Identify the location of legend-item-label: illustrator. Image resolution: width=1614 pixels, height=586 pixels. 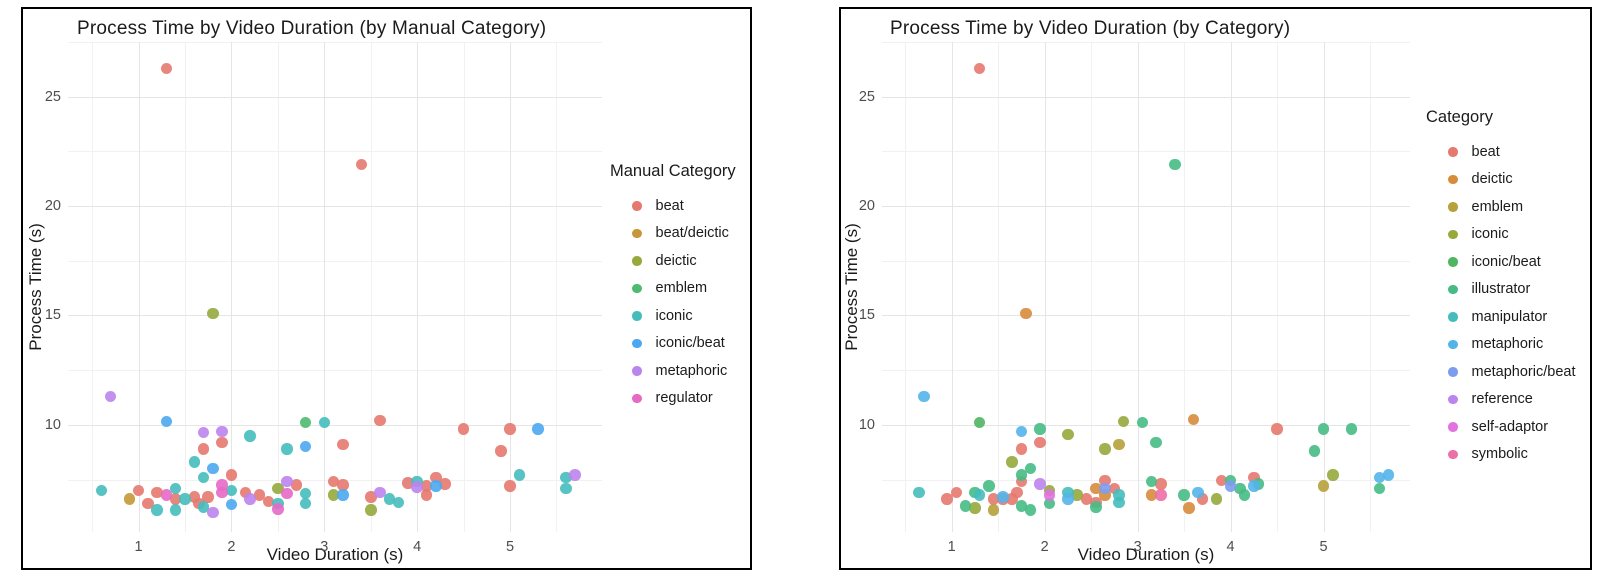
(1501, 289).